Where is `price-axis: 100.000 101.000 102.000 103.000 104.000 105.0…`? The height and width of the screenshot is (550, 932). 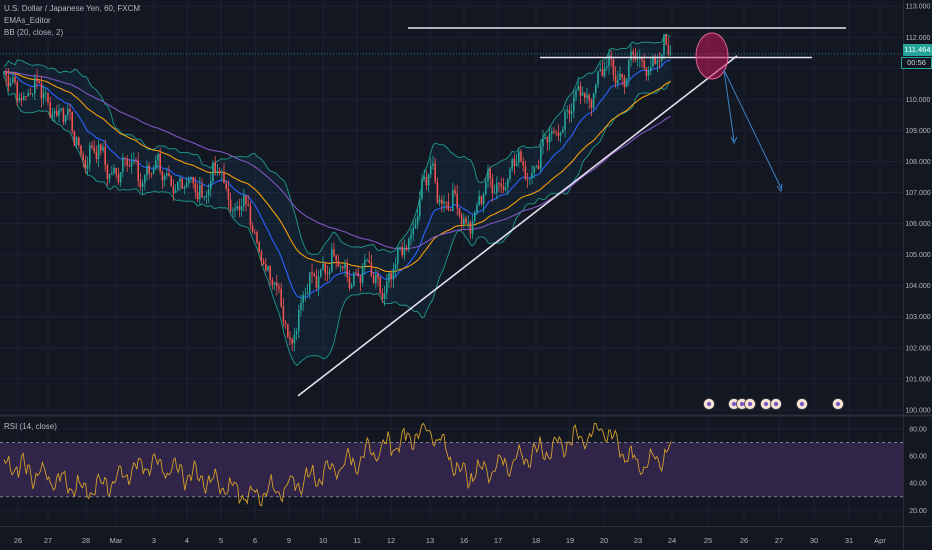 price-axis: 100.000 101.000 102.000 103.000 104.000 105.0… is located at coordinates (917, 209).